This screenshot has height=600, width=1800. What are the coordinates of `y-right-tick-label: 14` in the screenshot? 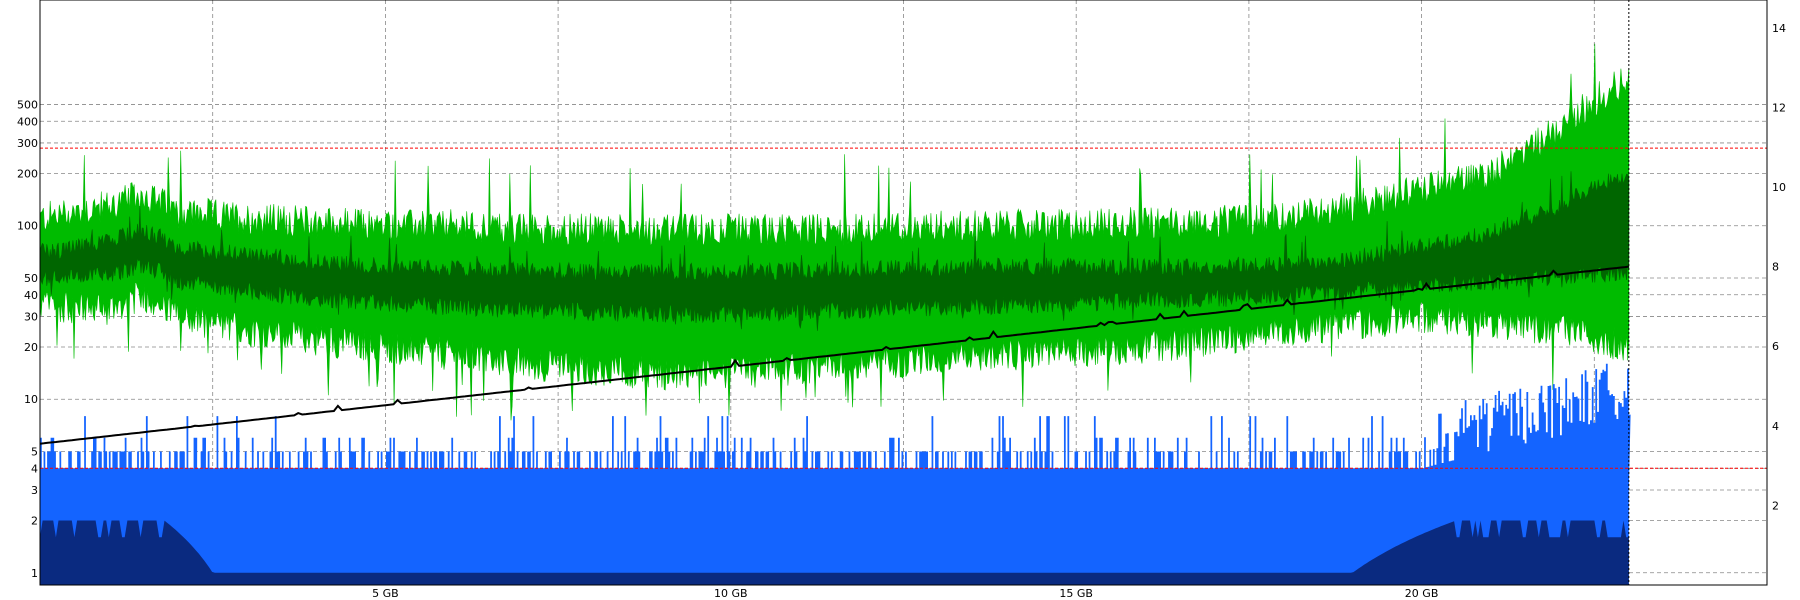 It's located at (1779, 28).